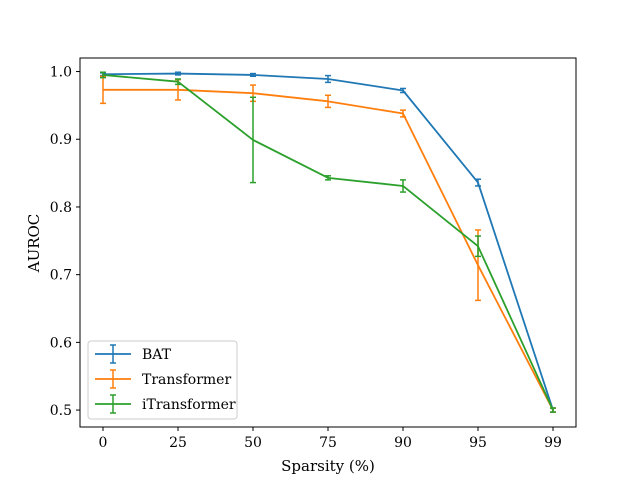 This screenshot has height=480, width=640. I want to click on x-tick-label: 25, so click(178, 443).